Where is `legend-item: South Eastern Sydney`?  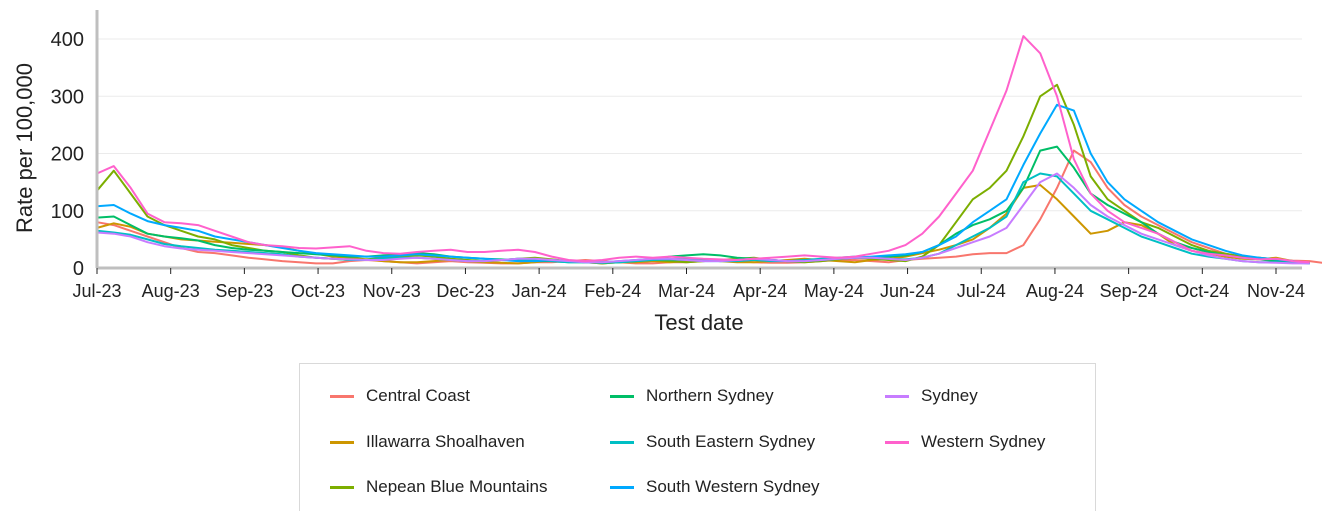 legend-item: South Eastern Sydney is located at coordinates (712, 442).